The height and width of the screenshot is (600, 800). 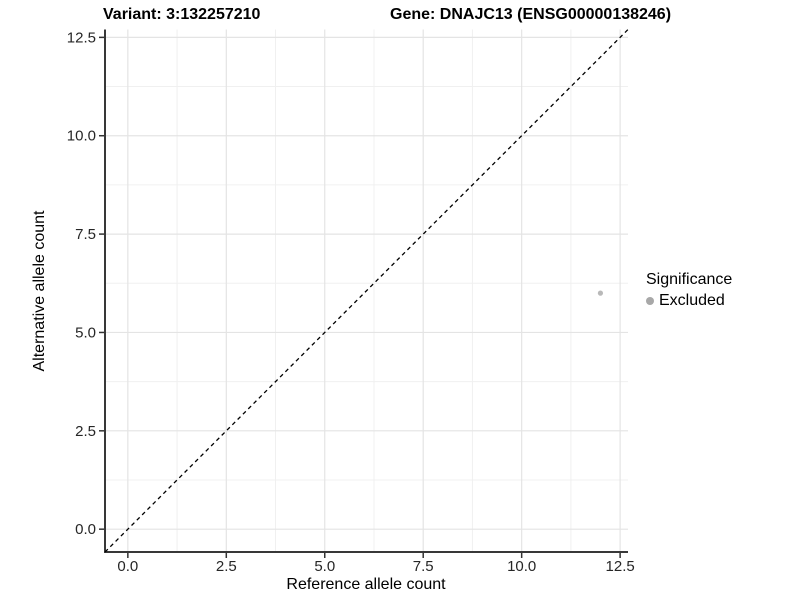 What do you see at coordinates (692, 300) in the screenshot?
I see `legend-item-label: Excluded` at bounding box center [692, 300].